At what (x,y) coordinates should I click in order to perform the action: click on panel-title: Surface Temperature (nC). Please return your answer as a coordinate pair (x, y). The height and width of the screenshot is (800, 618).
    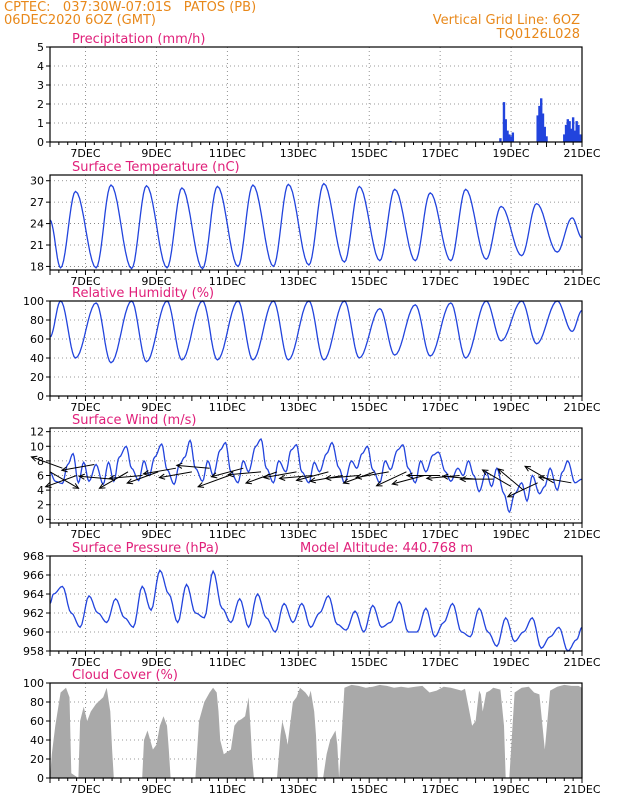
    Looking at the image, I should click on (156, 167).